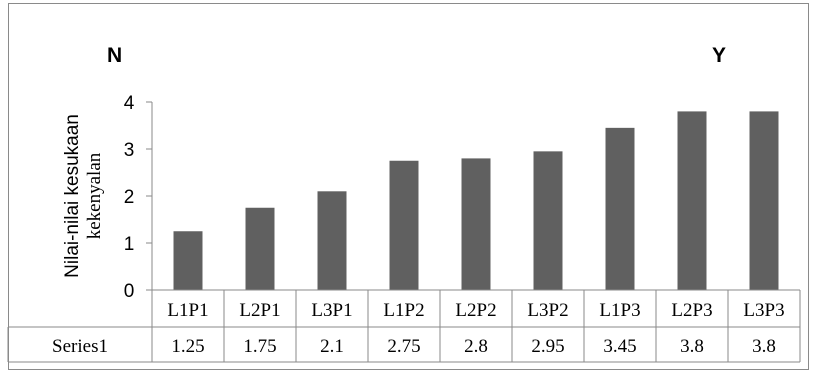 Image resolution: width=814 pixels, height=373 pixels. What do you see at coordinates (80, 346) in the screenshot?
I see `series-name-cell: Series1` at bounding box center [80, 346].